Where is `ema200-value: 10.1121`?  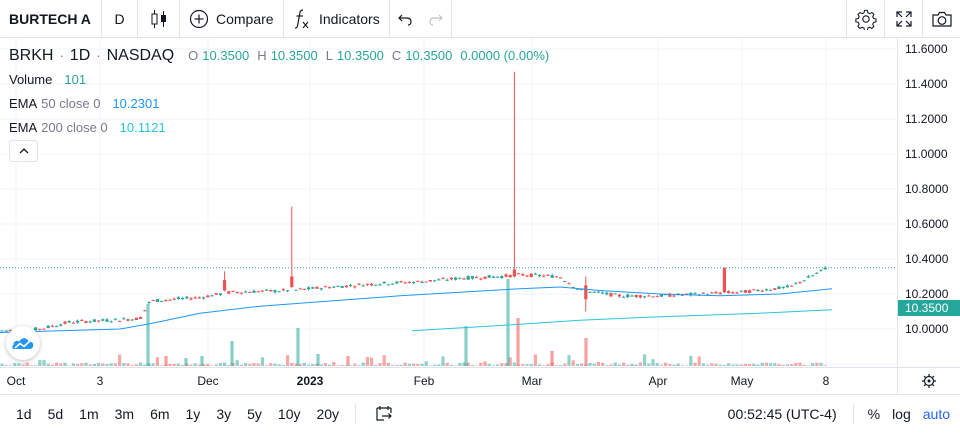
ema200-value: 10.1121 is located at coordinates (142, 127).